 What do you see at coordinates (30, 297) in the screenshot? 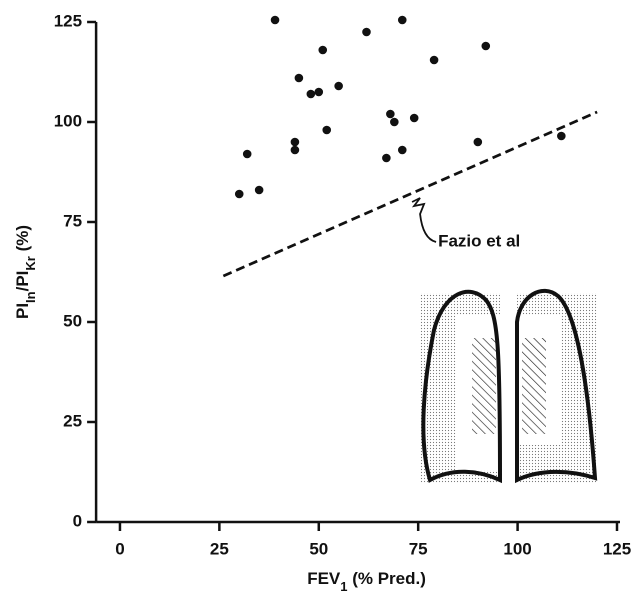
I see `y-axis-label-part: In` at bounding box center [30, 297].